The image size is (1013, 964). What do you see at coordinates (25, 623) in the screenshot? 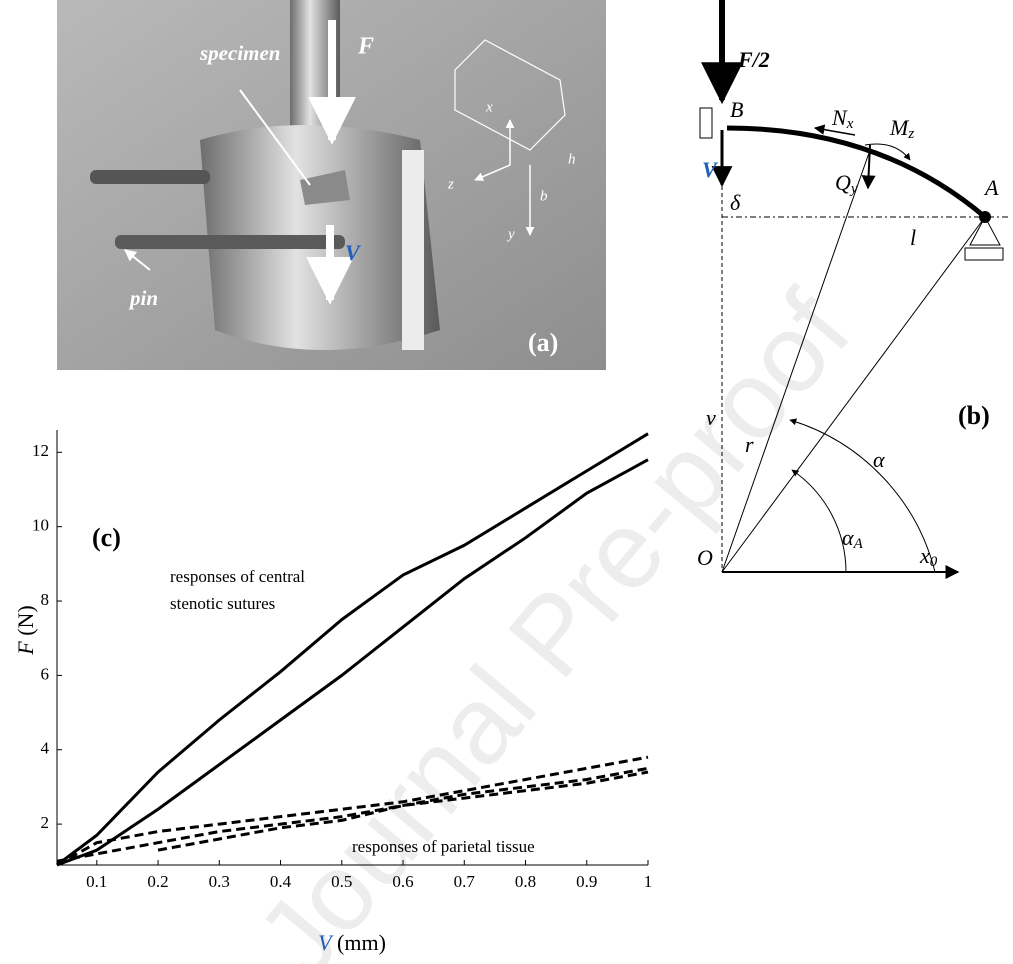
I see `label-rest: (N)` at bounding box center [25, 623].